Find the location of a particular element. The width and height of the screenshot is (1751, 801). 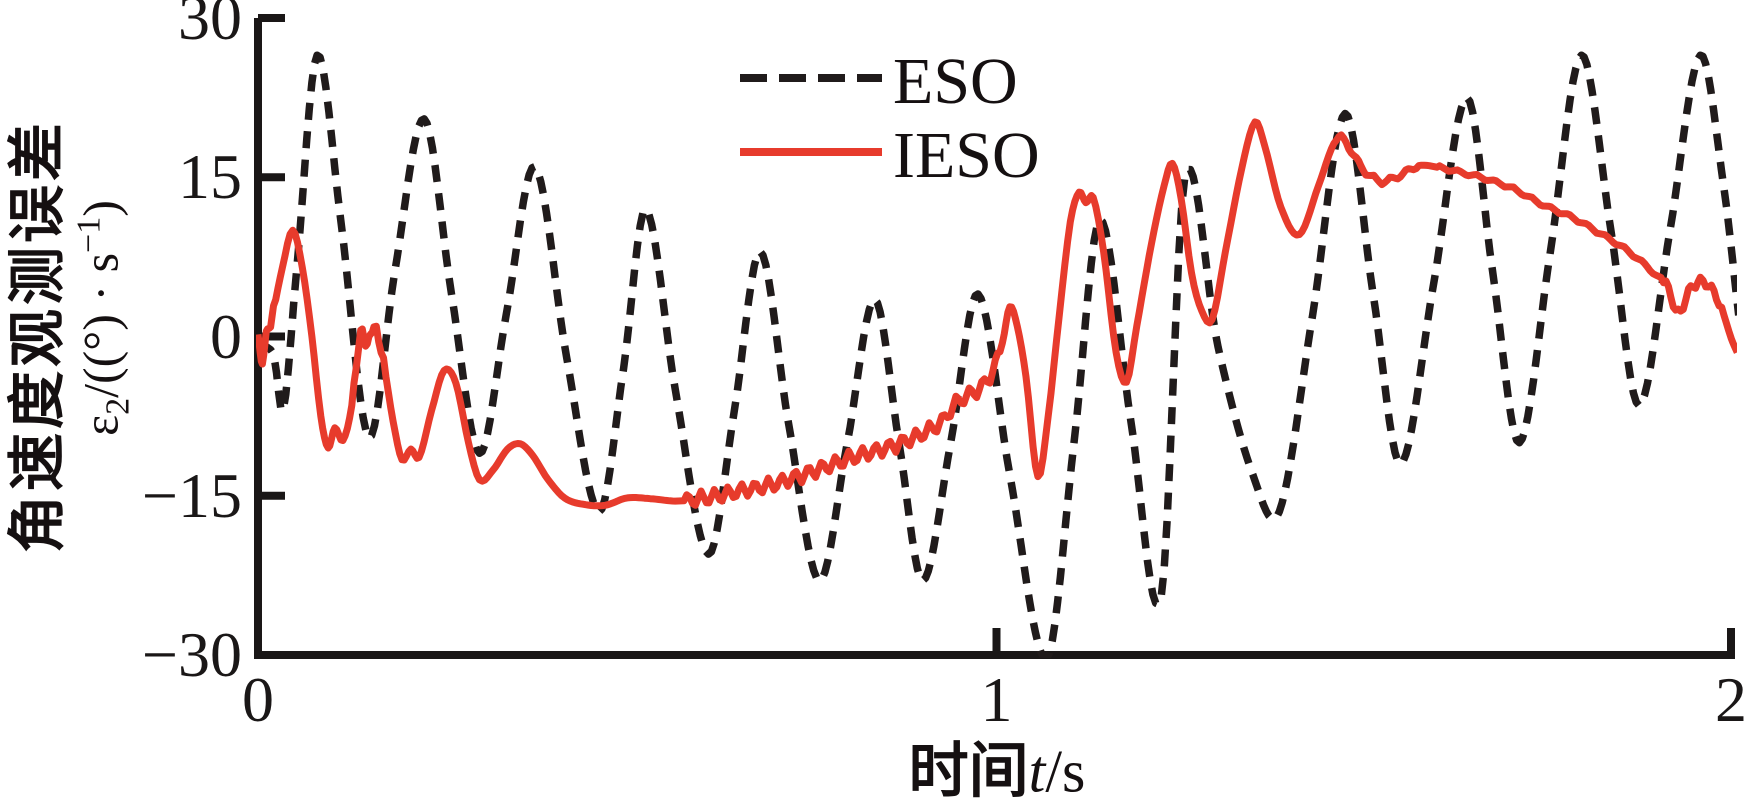

y-tick-label-0: 0 is located at coordinates (226, 336).